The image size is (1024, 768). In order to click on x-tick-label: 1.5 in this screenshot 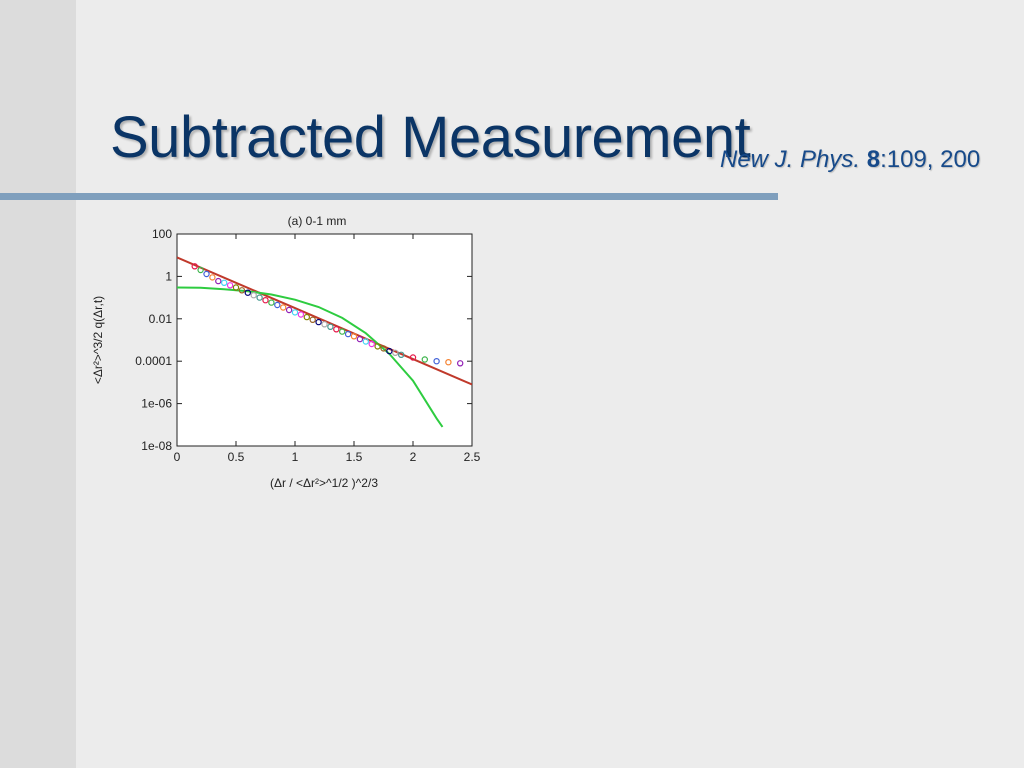, I will do `click(354, 457)`.